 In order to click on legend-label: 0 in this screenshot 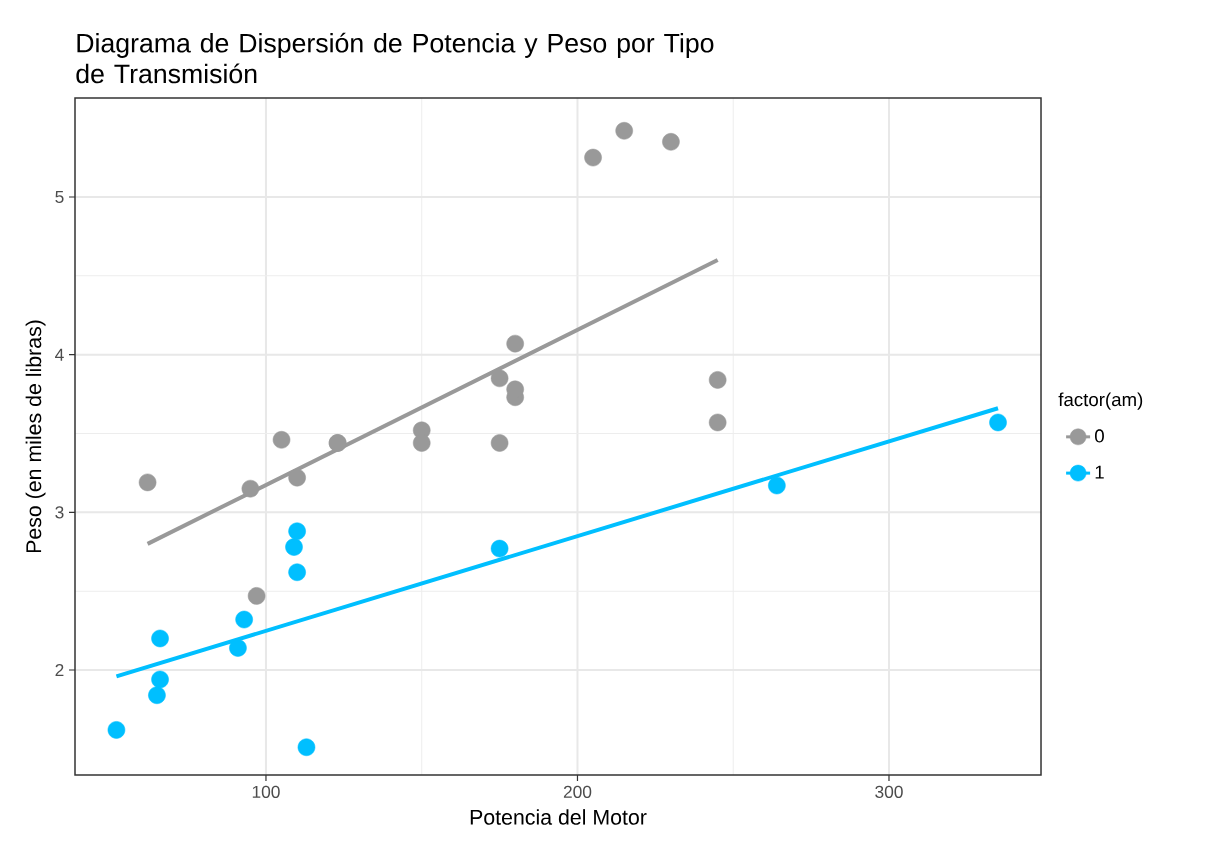, I will do `click(1099, 436)`.